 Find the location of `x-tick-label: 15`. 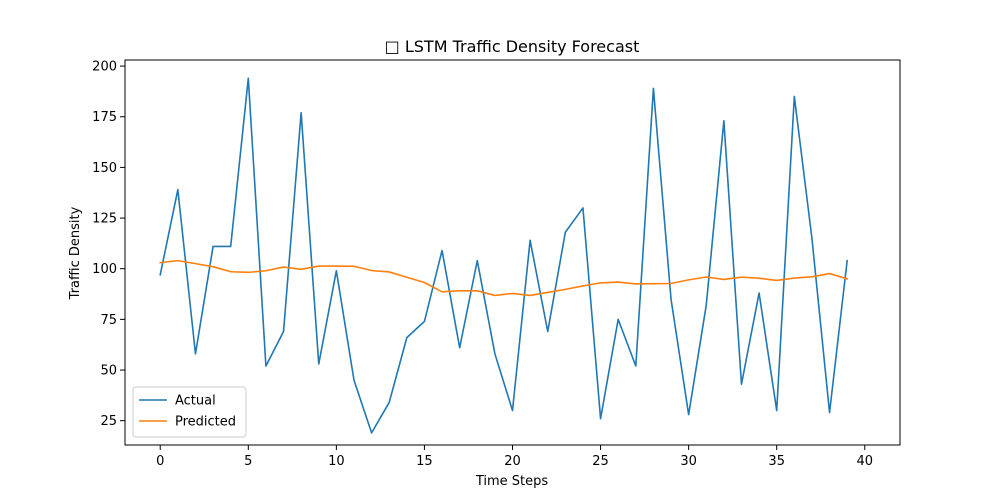

x-tick-label: 15 is located at coordinates (424, 461).